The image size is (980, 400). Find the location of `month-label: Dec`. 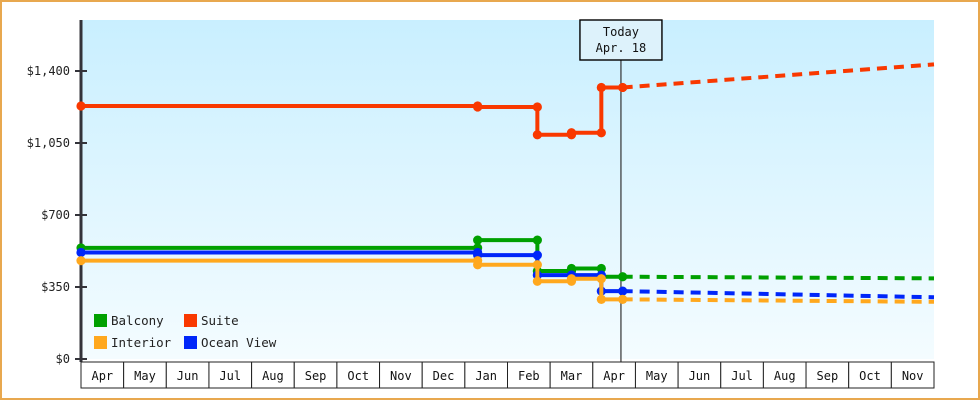

month-label: Dec is located at coordinates (444, 376).